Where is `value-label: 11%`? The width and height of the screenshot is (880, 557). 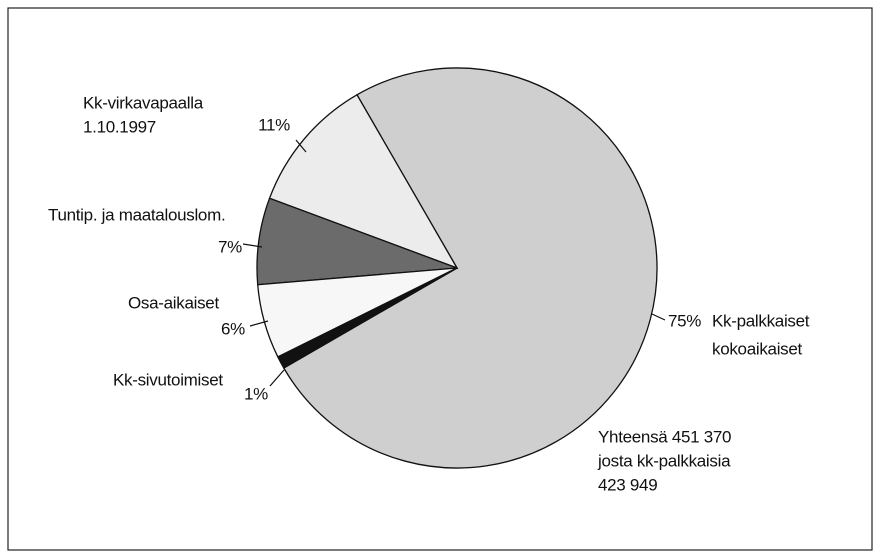 value-label: 11% is located at coordinates (274, 124).